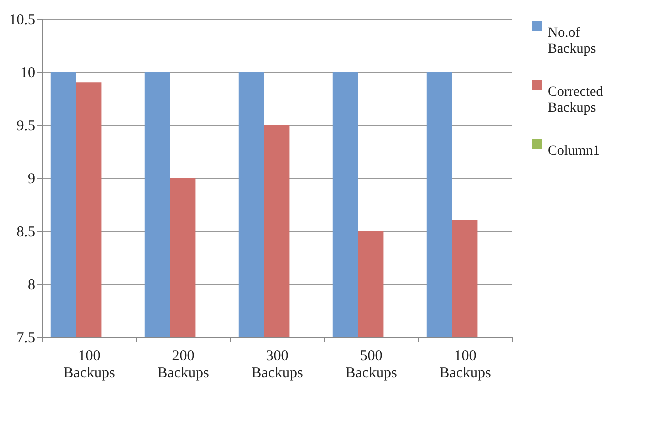 This screenshot has width=670, height=421. What do you see at coordinates (26, 338) in the screenshot?
I see `y-tick-label: 7.5` at bounding box center [26, 338].